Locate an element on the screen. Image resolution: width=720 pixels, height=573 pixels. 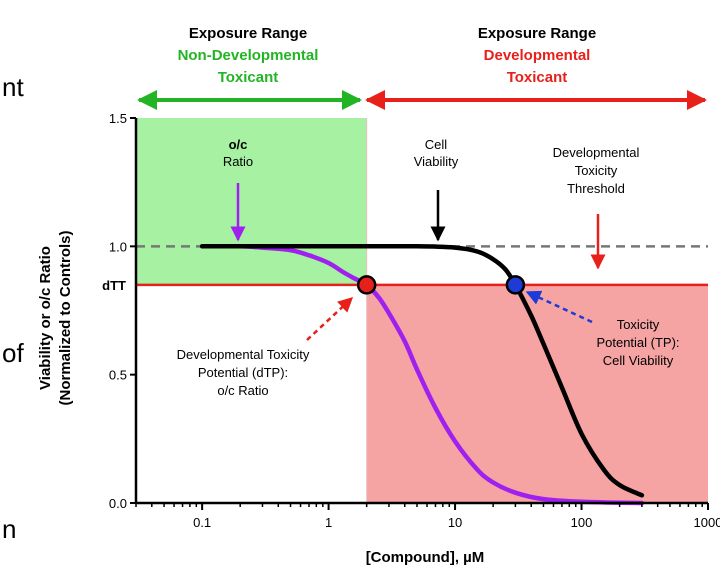
header-left-line1: Exposure Range is located at coordinates (248, 33).